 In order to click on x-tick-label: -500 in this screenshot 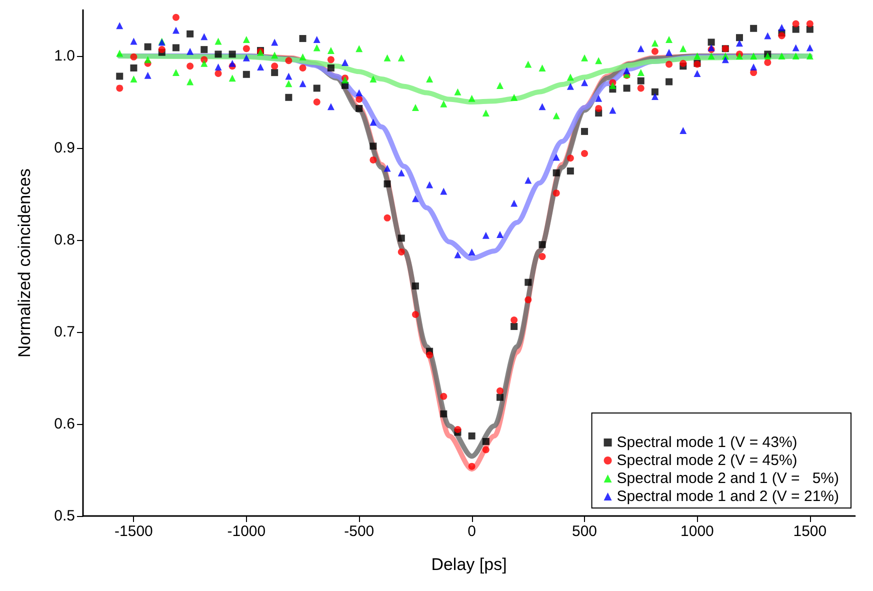, I will do `click(359, 531)`.